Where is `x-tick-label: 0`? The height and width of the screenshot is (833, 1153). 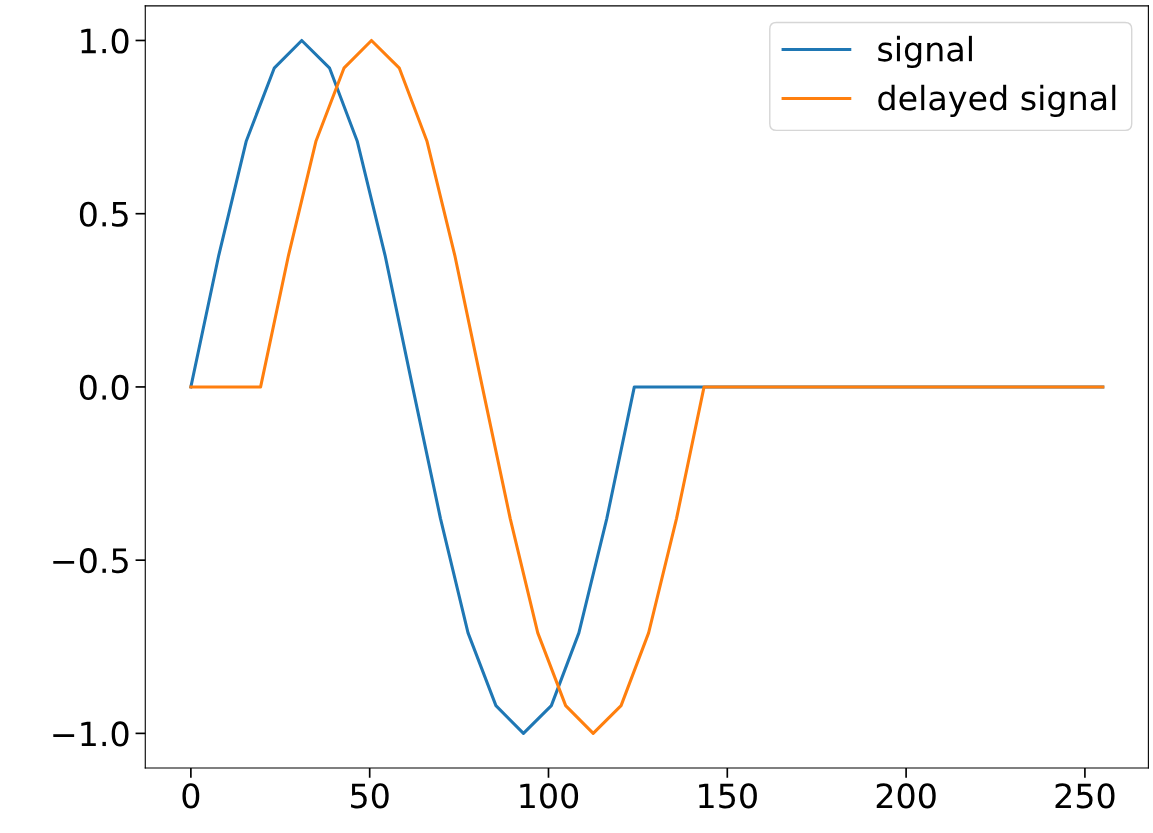 x-tick-label: 0 is located at coordinates (191, 796).